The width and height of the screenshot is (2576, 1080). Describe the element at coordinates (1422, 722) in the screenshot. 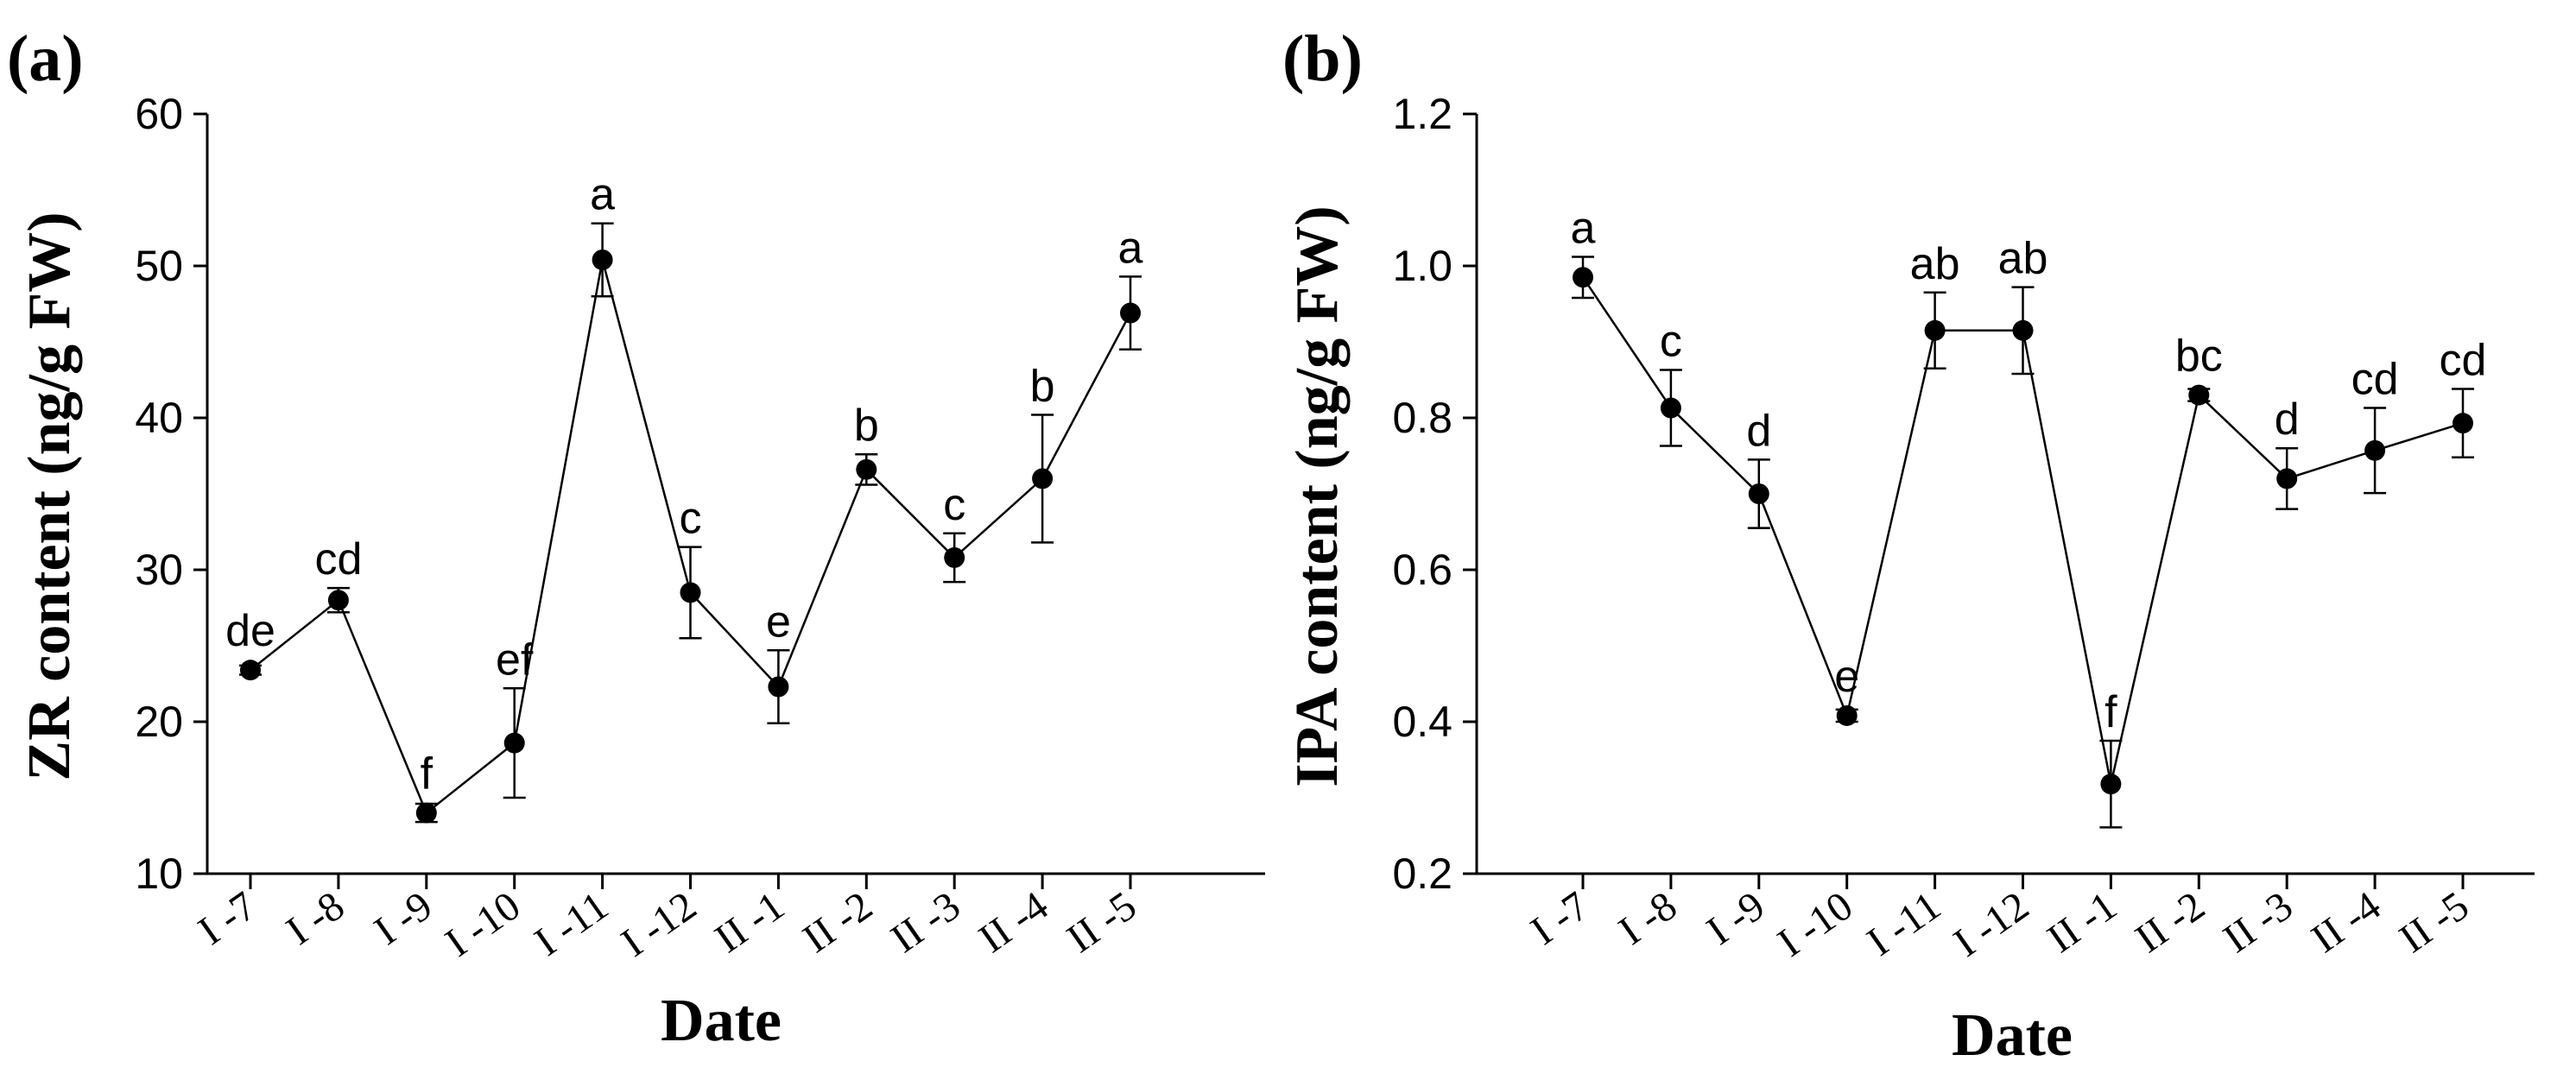

I see `panel-b-y-tick-label: 0.4` at that location.